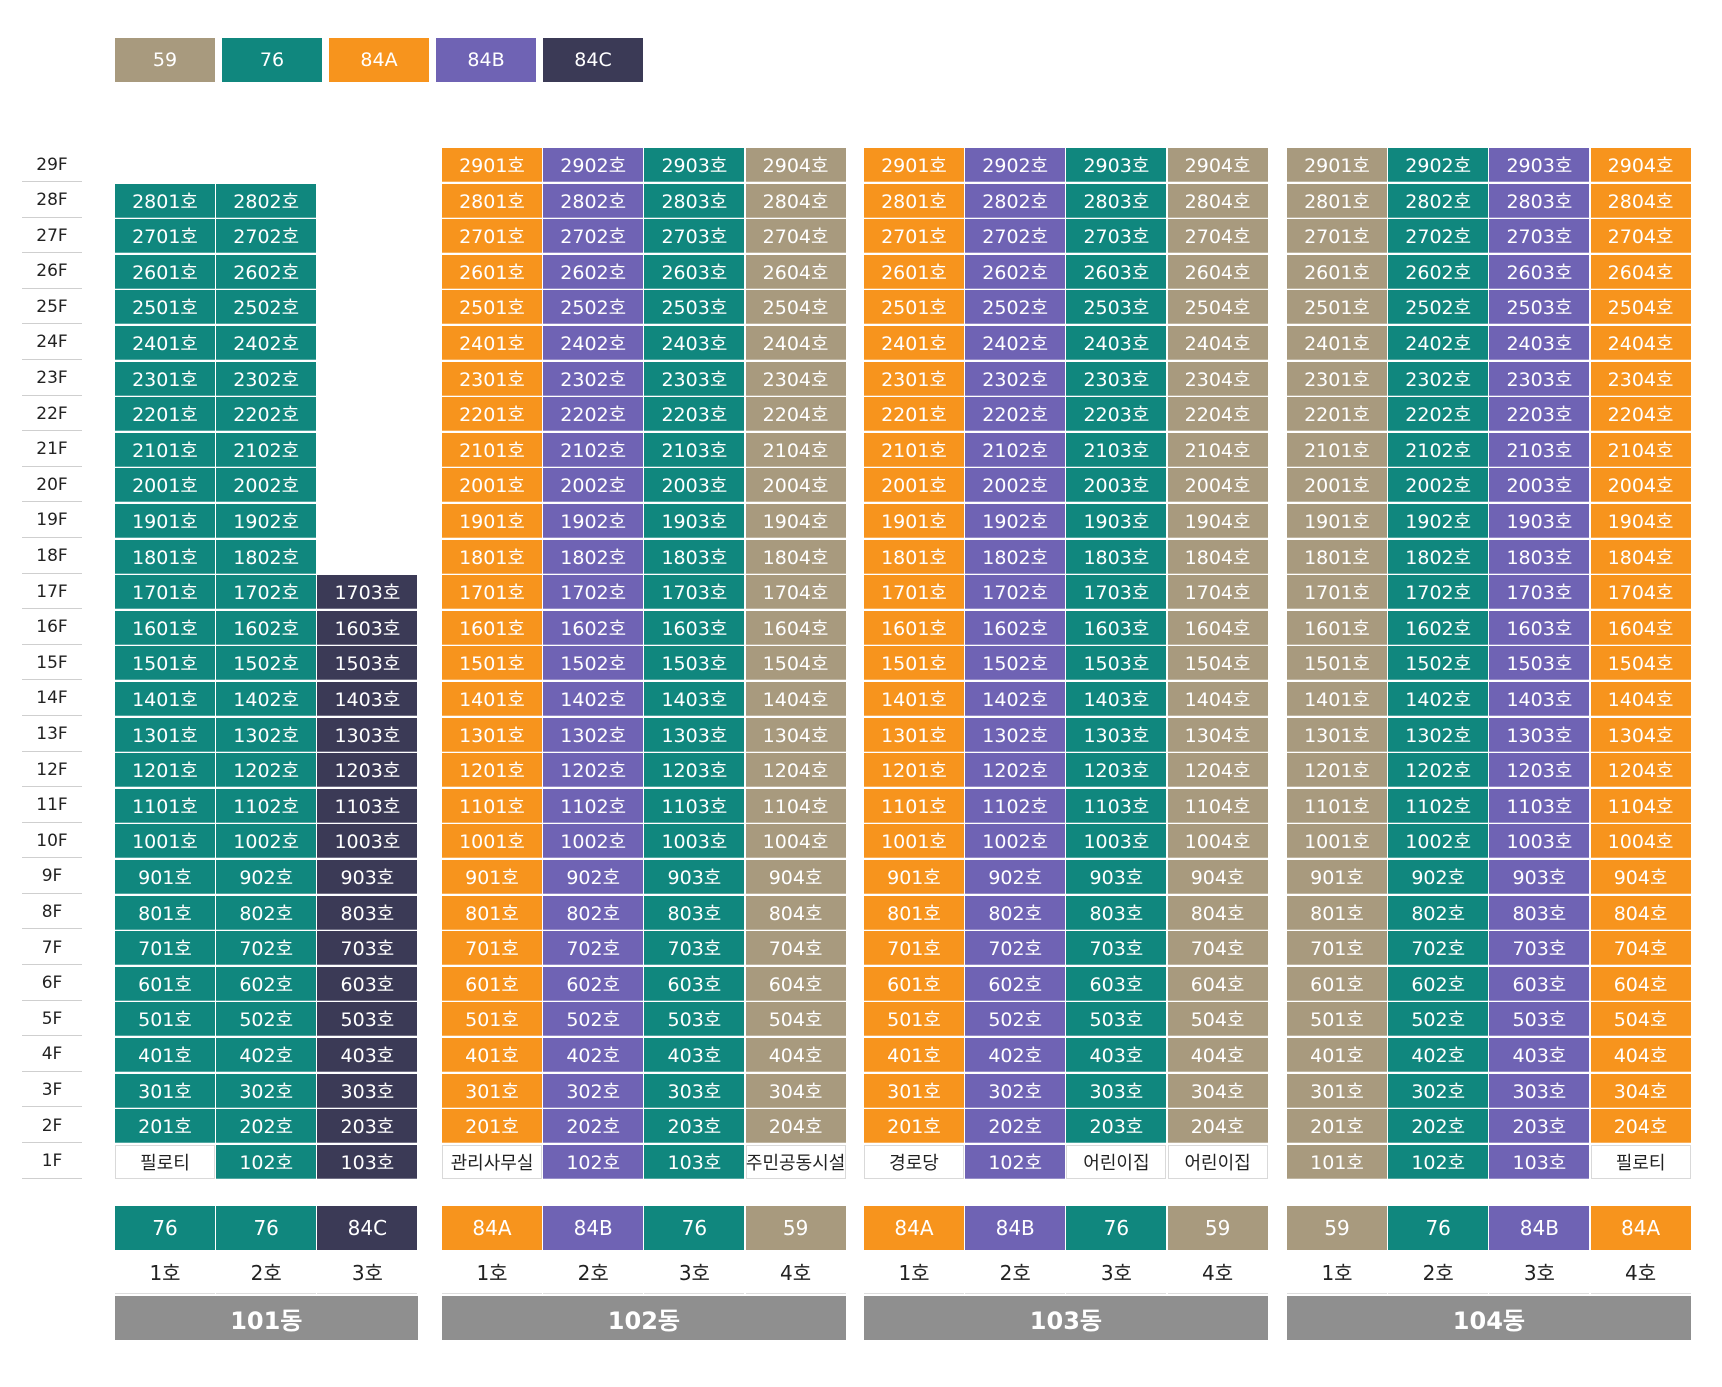 This screenshot has height=1387, width=1722. Describe the element at coordinates (492, 414) in the screenshot. I see `unit-cell: 2201호` at that location.